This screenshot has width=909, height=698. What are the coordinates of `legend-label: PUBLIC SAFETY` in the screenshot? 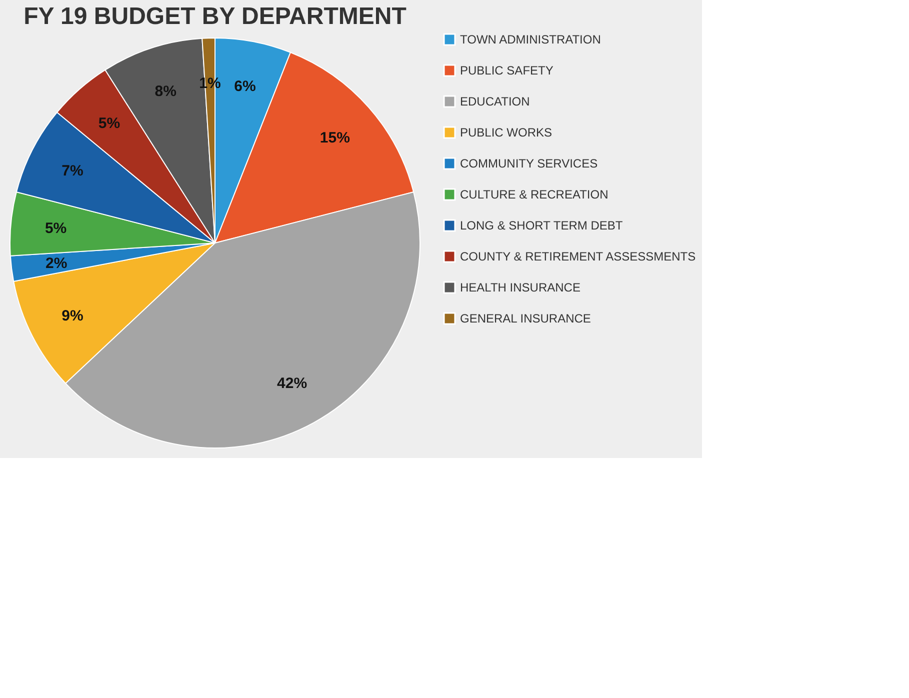 It's located at (507, 71).